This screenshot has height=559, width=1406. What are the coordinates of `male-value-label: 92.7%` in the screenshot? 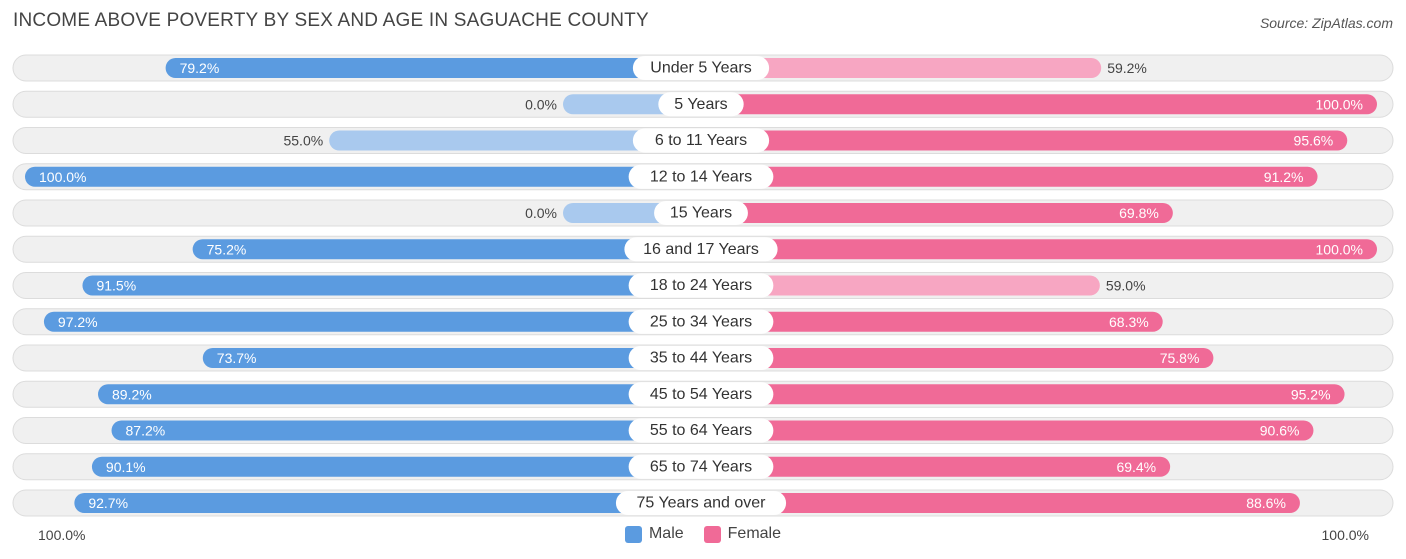 It's located at (108, 503).